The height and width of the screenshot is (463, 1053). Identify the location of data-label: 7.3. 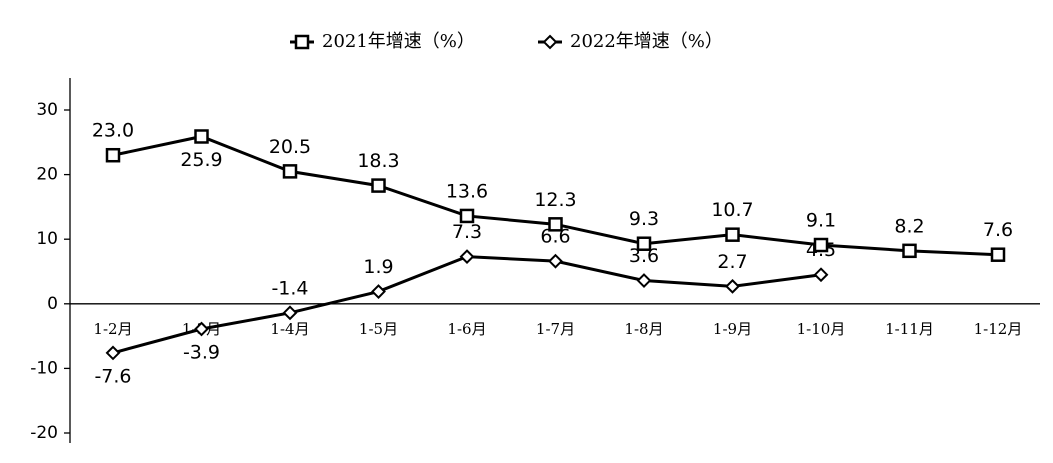
(467, 232).